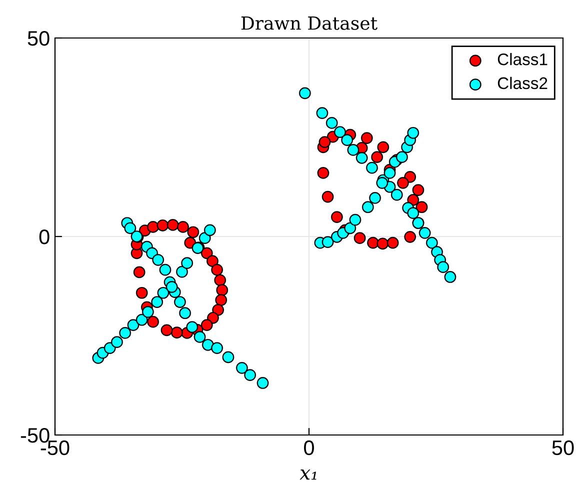 Image resolution: width=577 pixels, height=500 pixels. What do you see at coordinates (523, 59) in the screenshot?
I see `legend-label: Class1` at bounding box center [523, 59].